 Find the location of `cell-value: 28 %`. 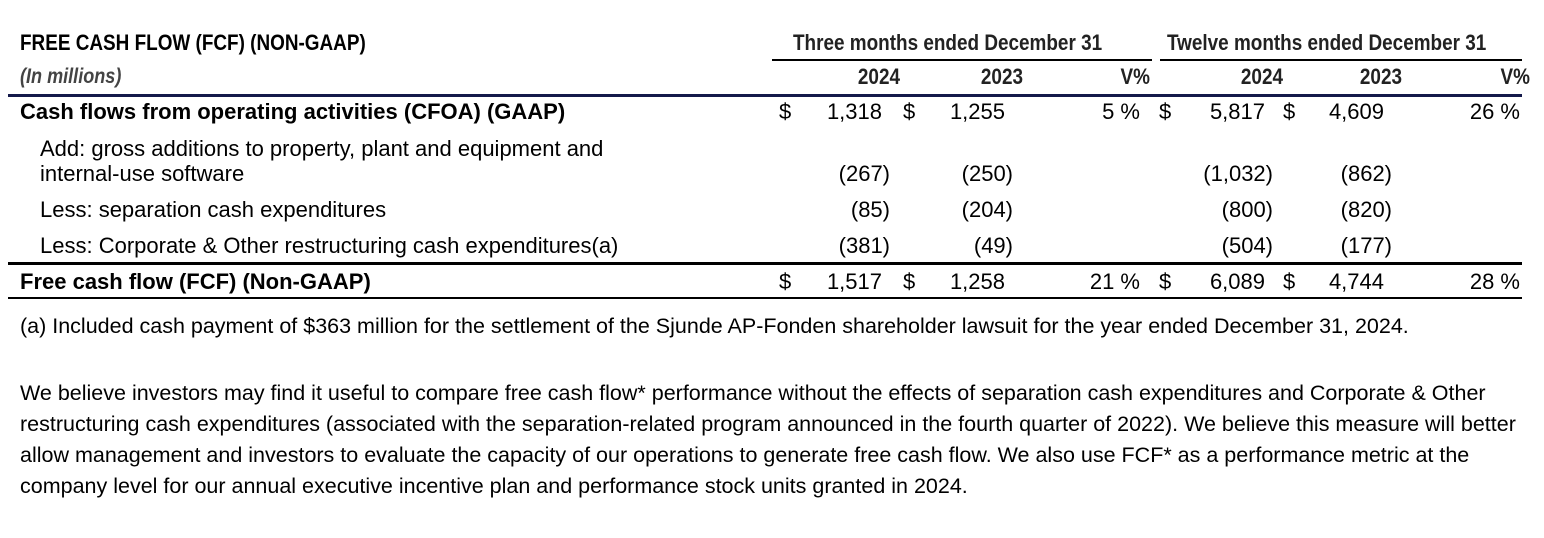

cell-value: 28 % is located at coordinates (1494, 281).